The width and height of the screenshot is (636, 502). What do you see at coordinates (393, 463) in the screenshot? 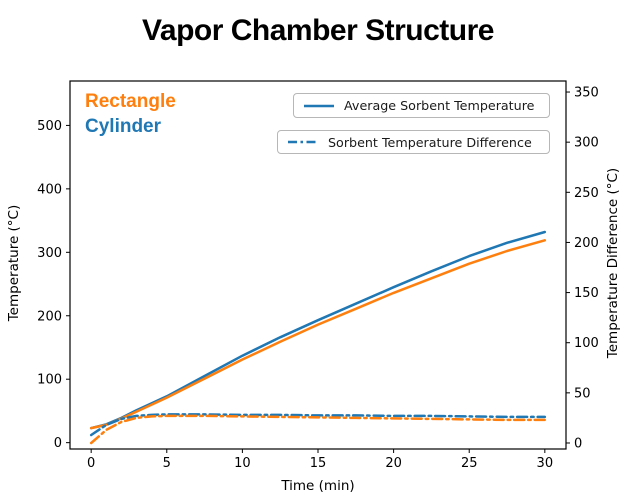
I see `x-tick-label: 20` at bounding box center [393, 463].